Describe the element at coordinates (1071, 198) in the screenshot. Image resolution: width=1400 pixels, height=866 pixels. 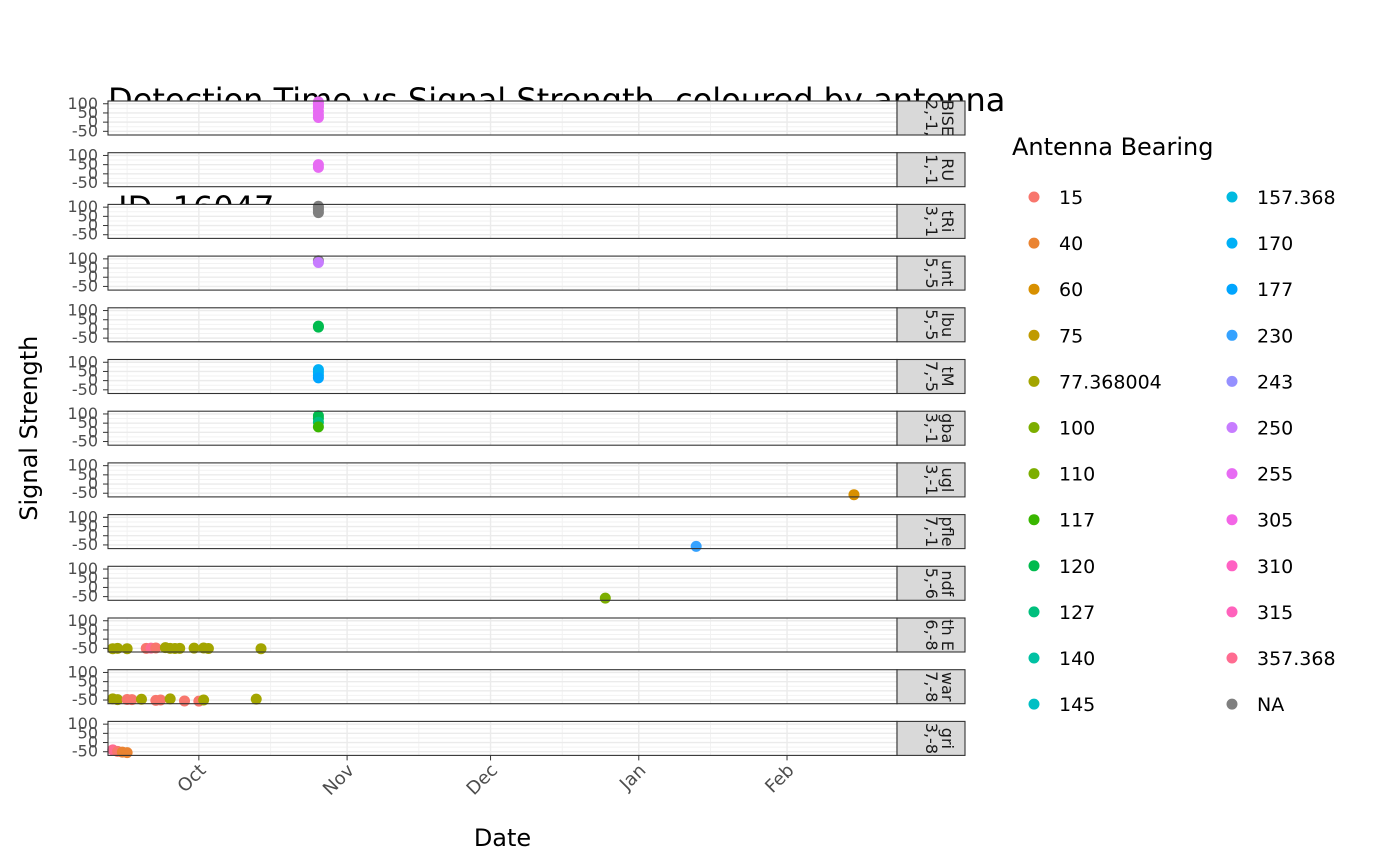
I see `legend-label: 15` at that location.